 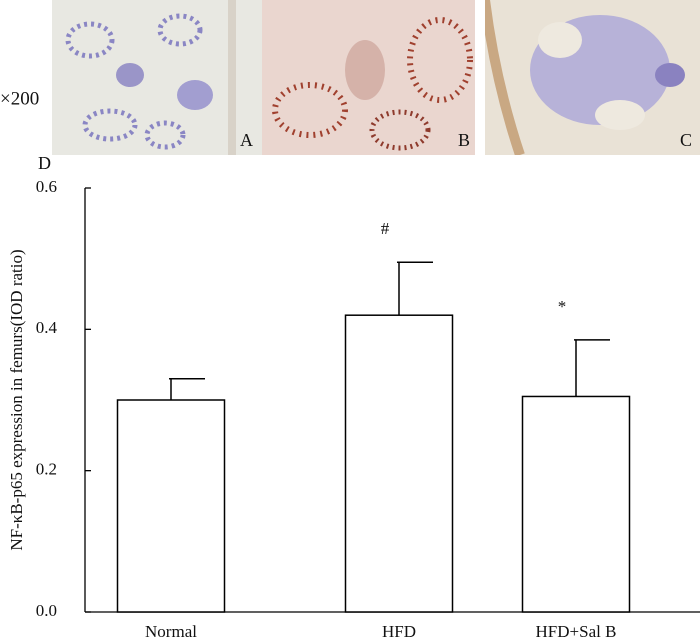 What do you see at coordinates (385, 228) in the screenshot?
I see `significance-mark: #` at bounding box center [385, 228].